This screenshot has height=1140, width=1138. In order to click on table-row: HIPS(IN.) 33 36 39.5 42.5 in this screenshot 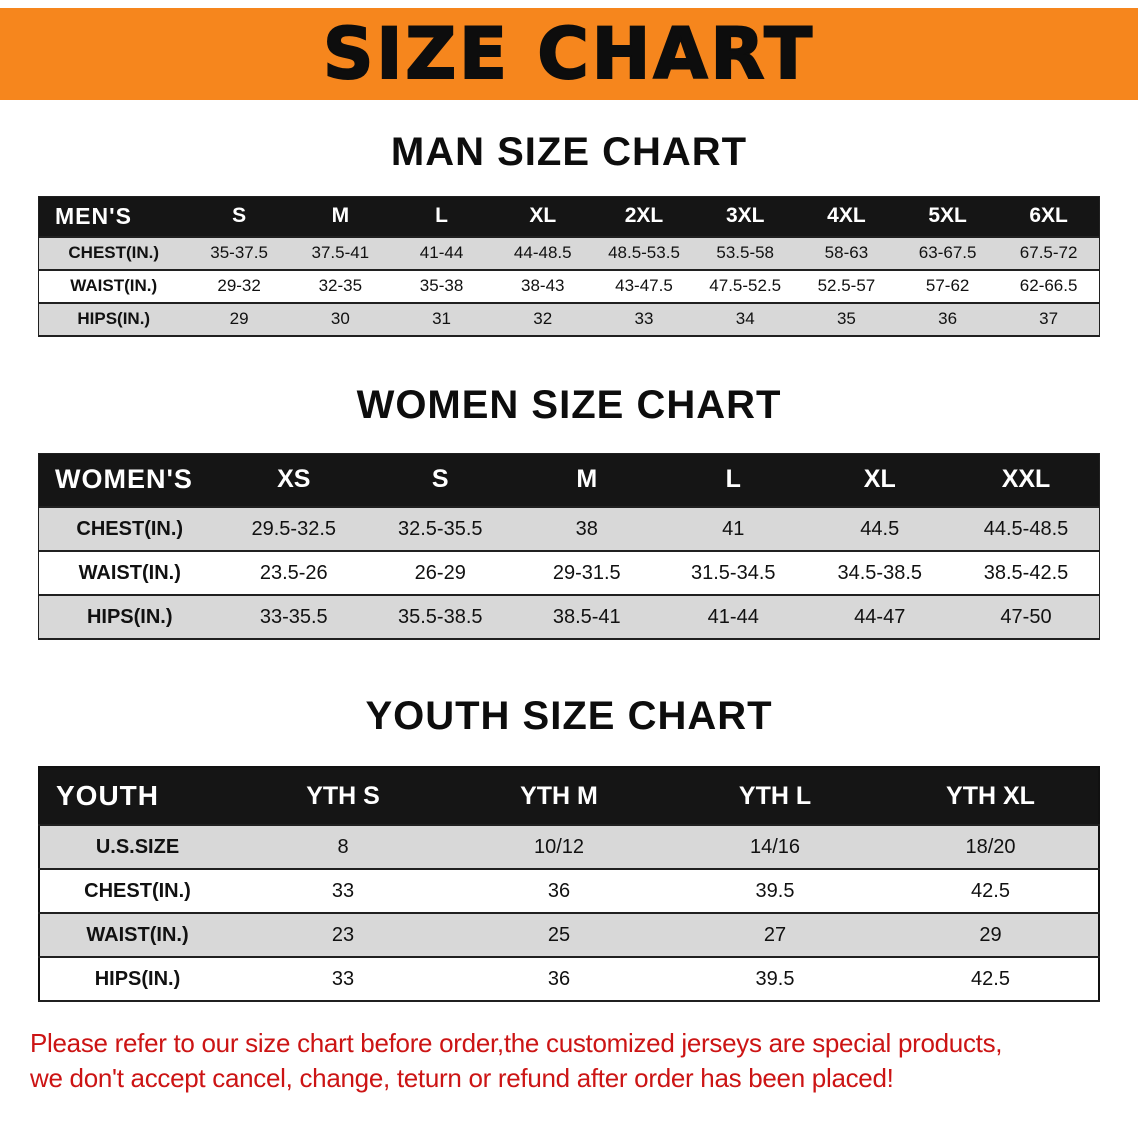, I will do `click(569, 979)`.